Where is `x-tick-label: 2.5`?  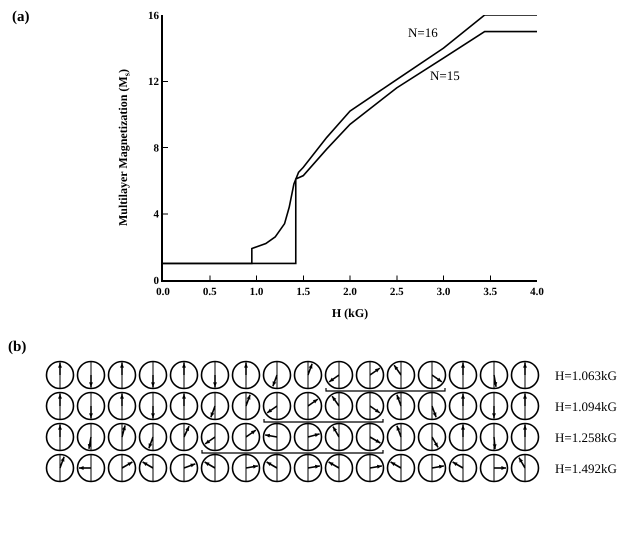 x-tick-label: 2.5 is located at coordinates (397, 292).